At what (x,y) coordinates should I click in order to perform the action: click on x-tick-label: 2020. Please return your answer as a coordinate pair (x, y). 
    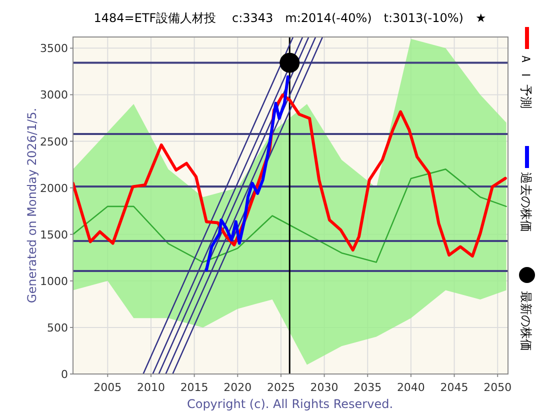
    Looking at the image, I should click on (238, 387).